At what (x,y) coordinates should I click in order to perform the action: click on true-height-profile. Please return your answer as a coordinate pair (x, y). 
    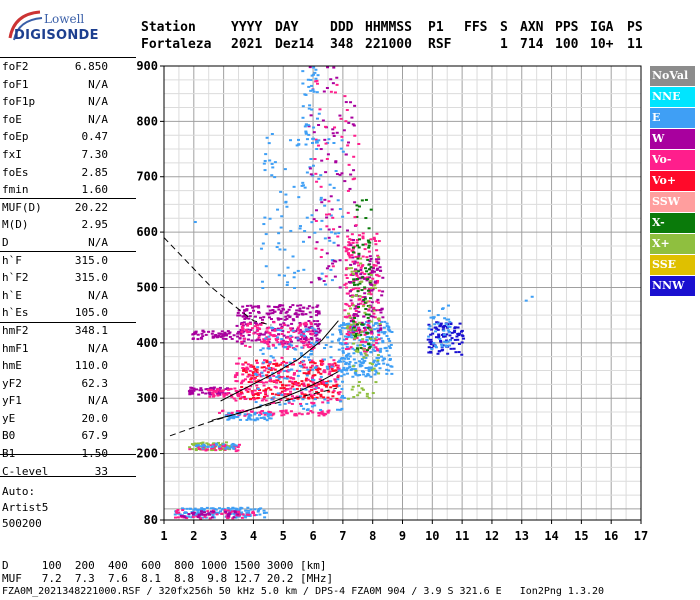
    Looking at the image, I should click on (279, 361).